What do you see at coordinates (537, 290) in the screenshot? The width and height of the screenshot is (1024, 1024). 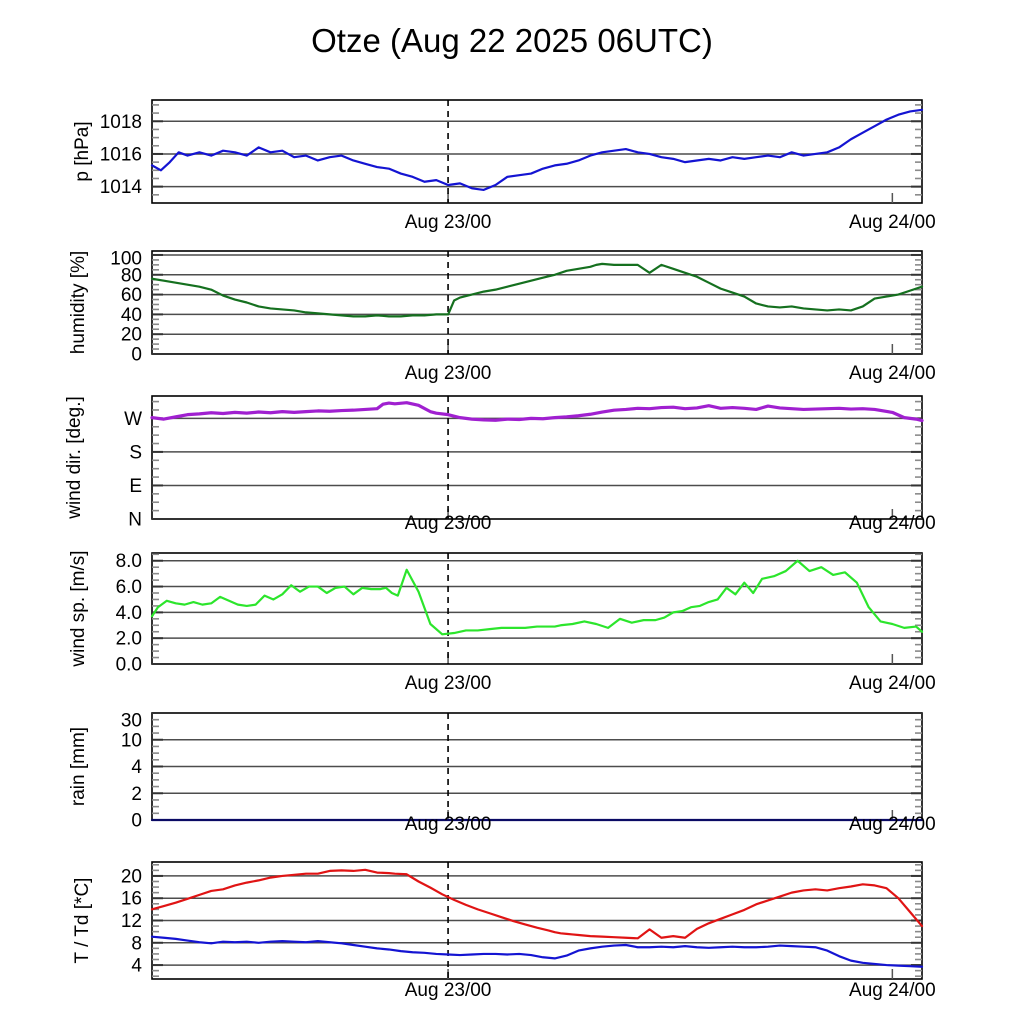 I see `series-relative-humidity` at bounding box center [537, 290].